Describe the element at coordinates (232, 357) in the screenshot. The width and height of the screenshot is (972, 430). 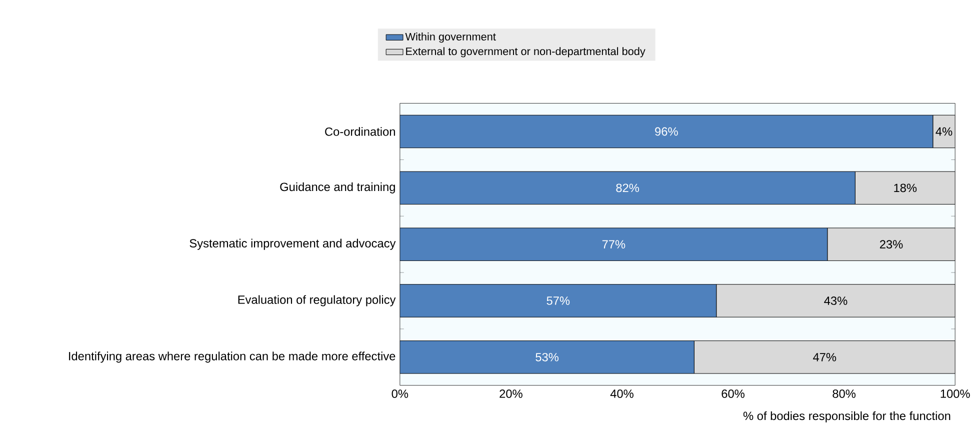
I see `y-tick-label: Identifying areas where regulation can be made more effective` at that location.